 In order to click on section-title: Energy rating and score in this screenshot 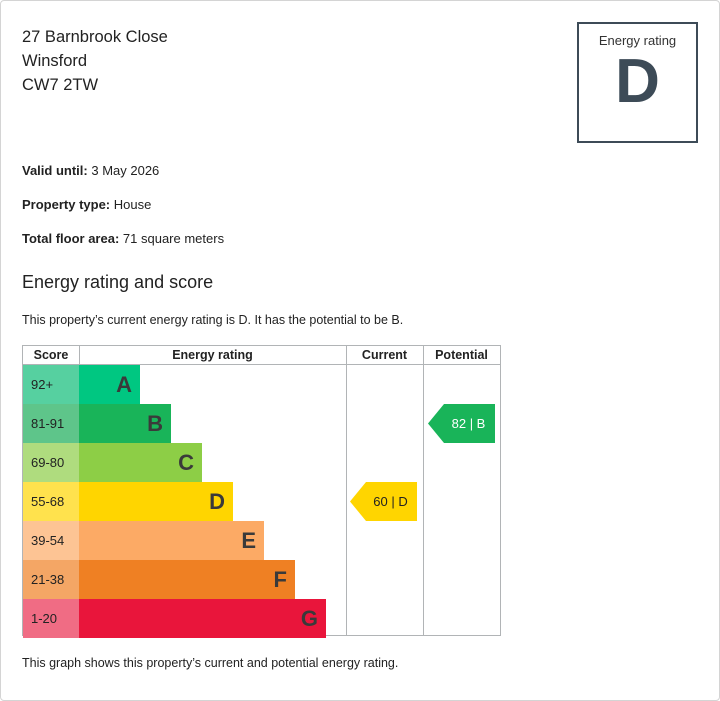, I will do `click(118, 282)`.